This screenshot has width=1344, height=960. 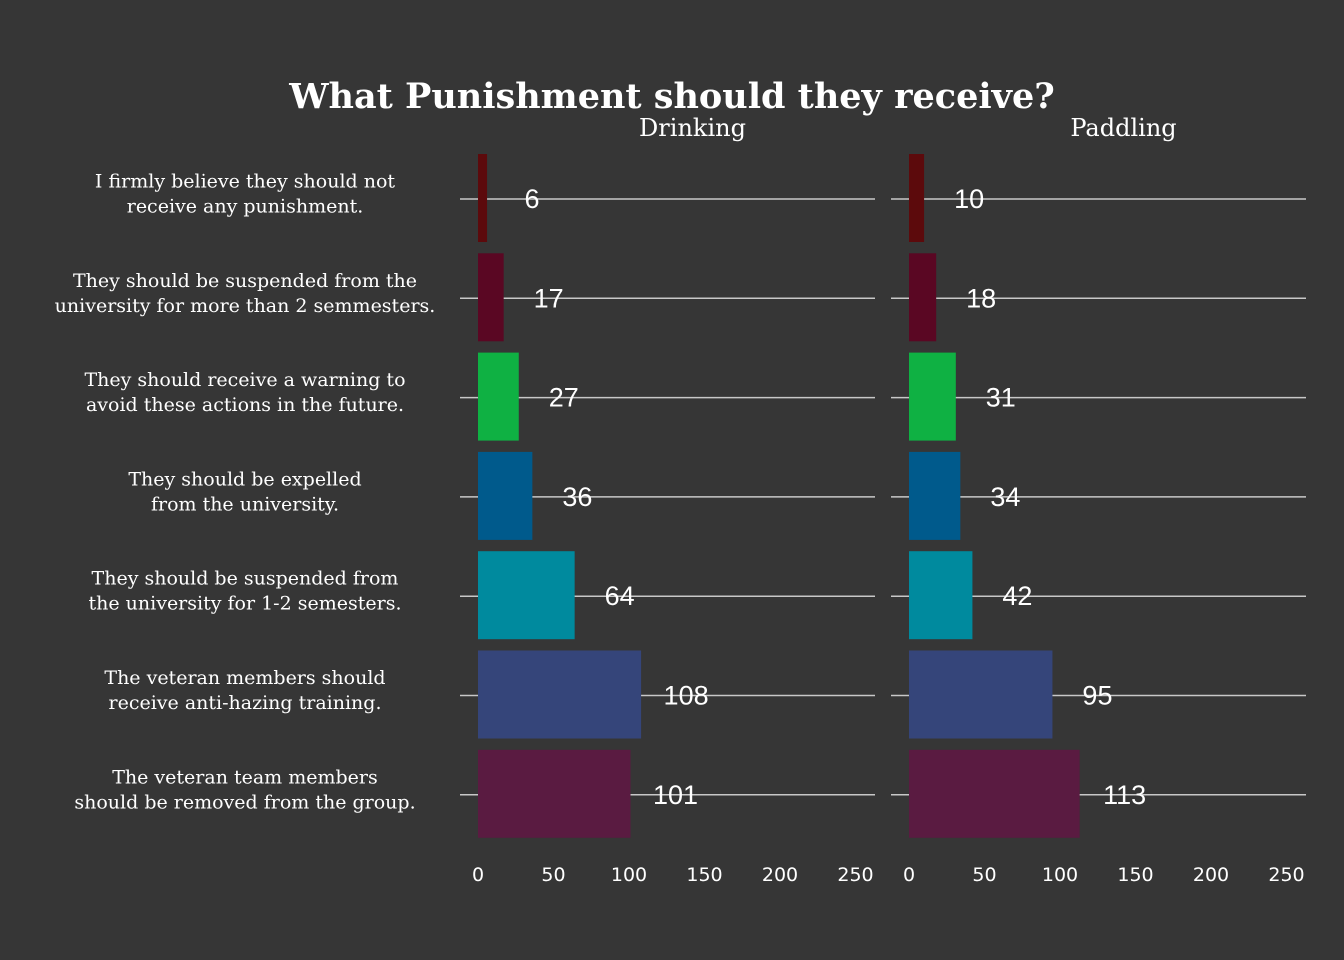 What do you see at coordinates (532, 199) in the screenshot?
I see `data-label: 6` at bounding box center [532, 199].